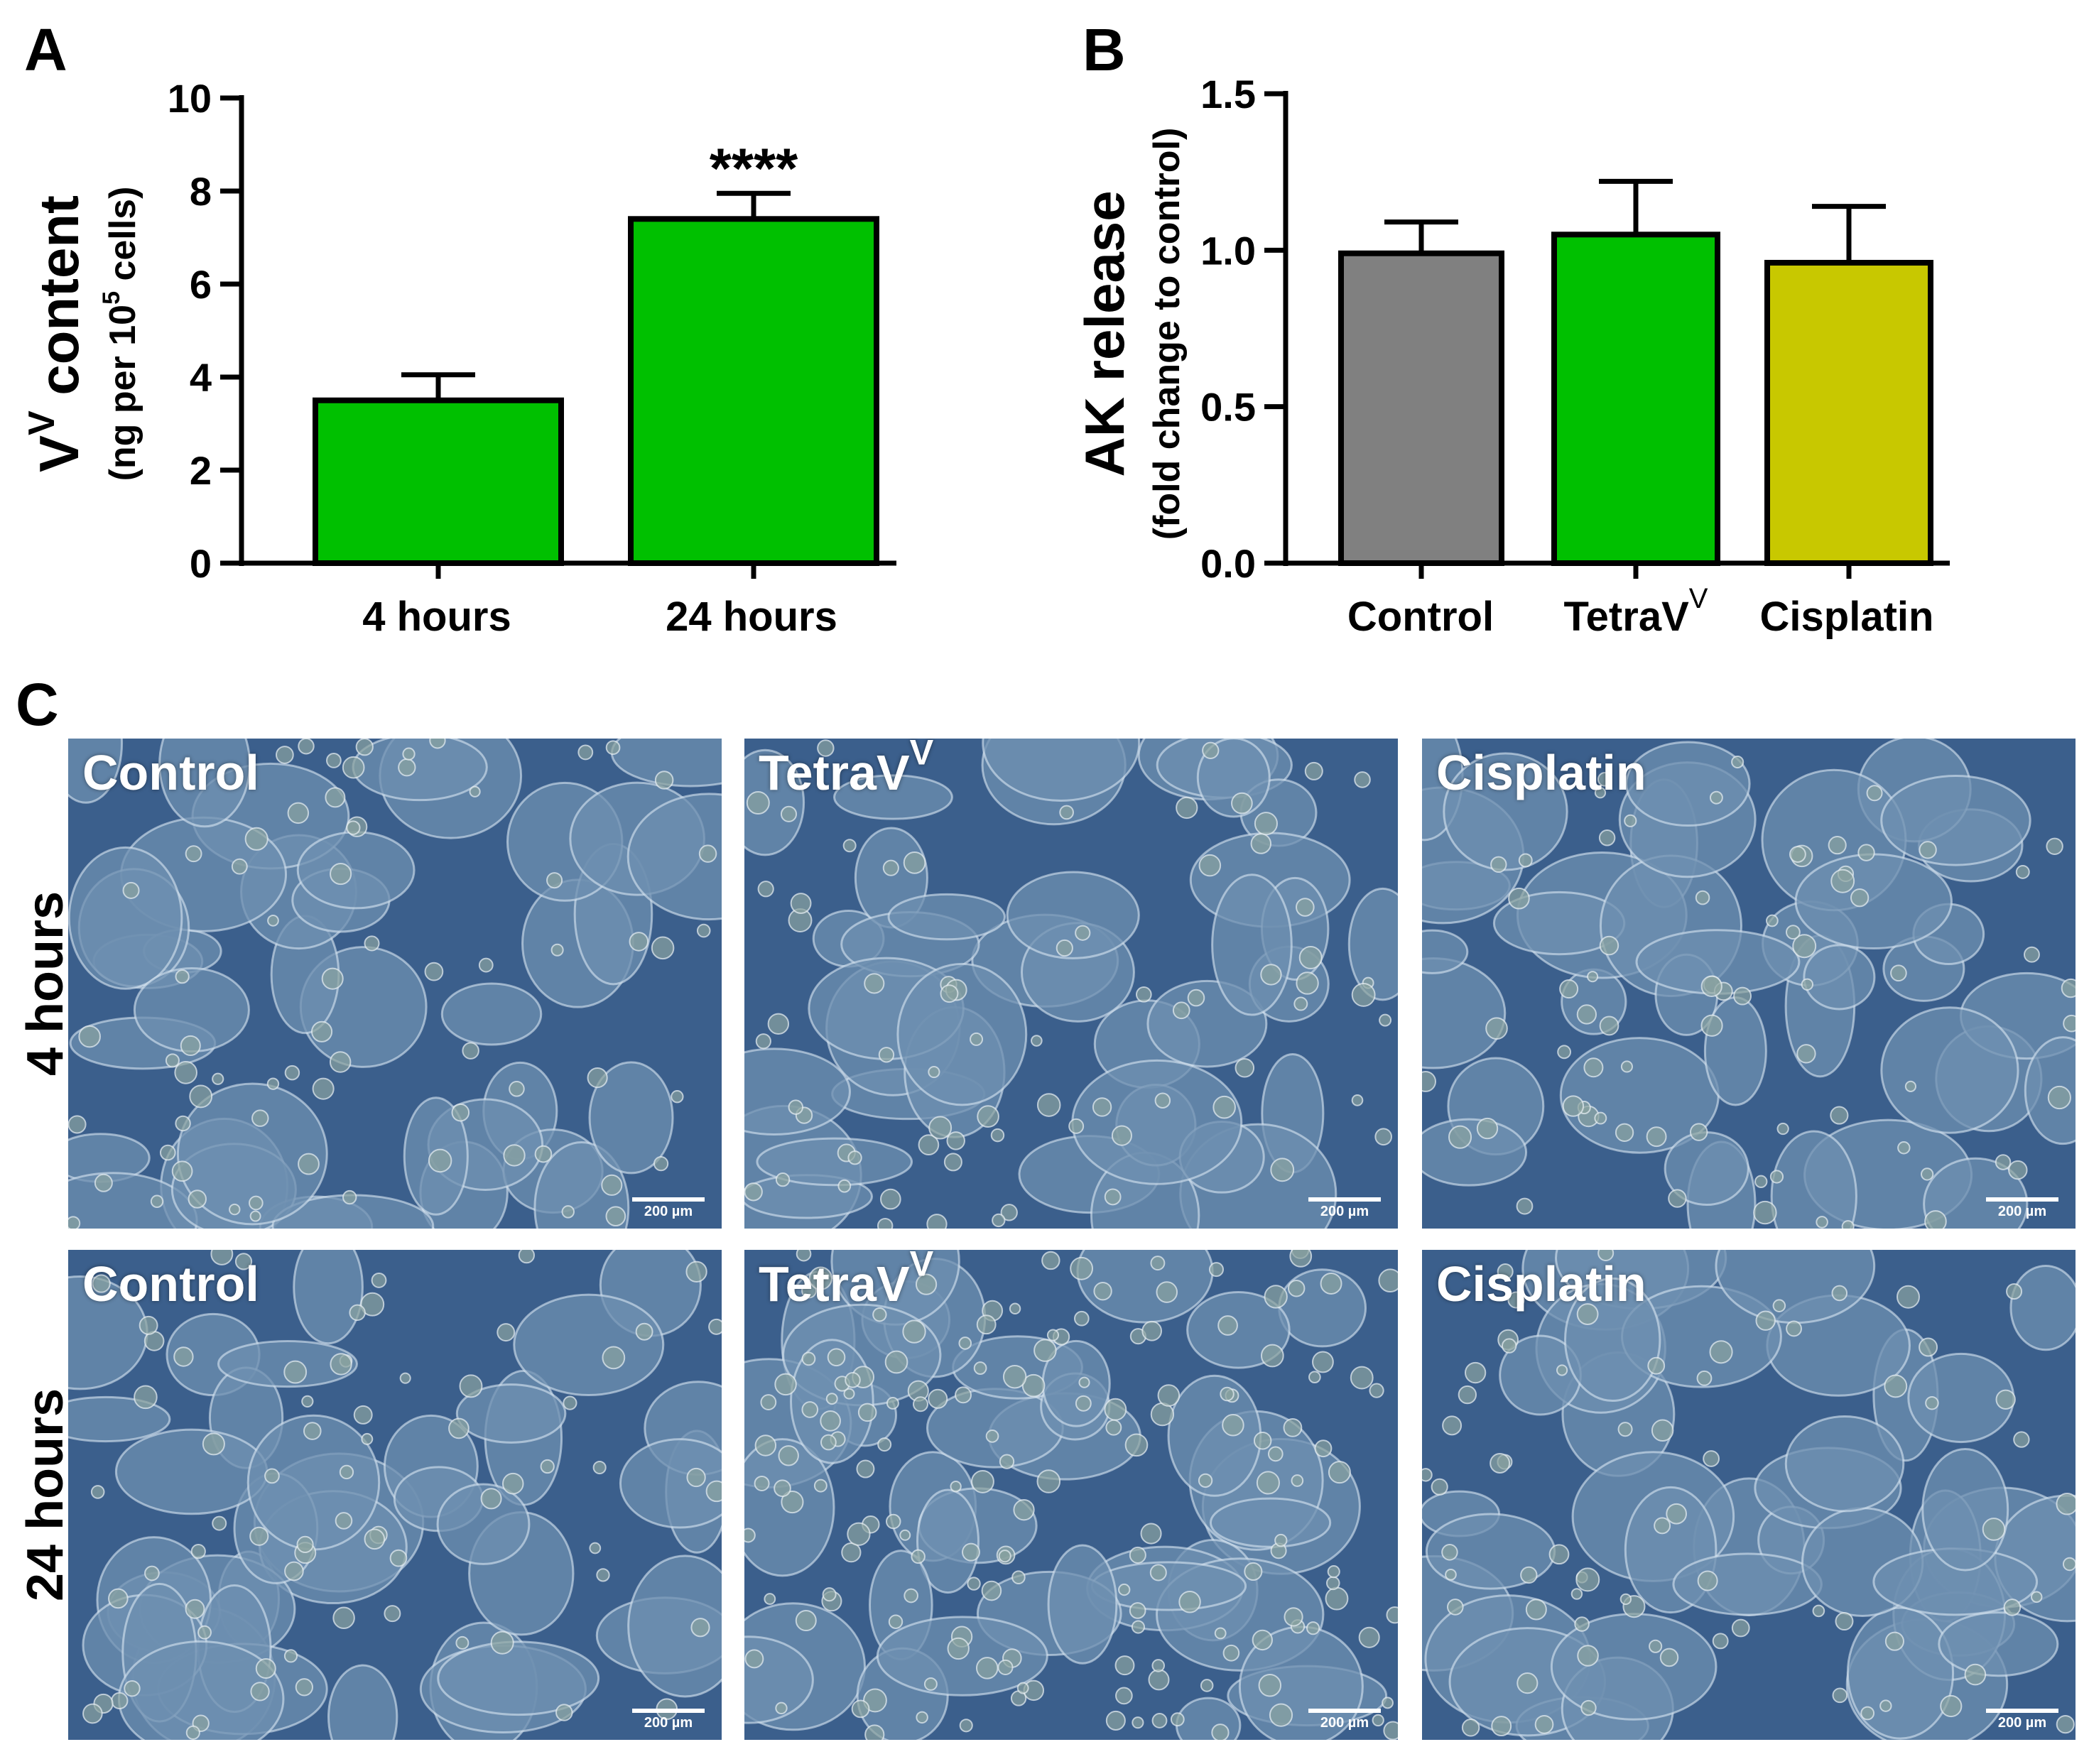 This screenshot has height=1764, width=2089. I want to click on micrograph-control-24-hours: Control 200 µm, so click(395, 1495).